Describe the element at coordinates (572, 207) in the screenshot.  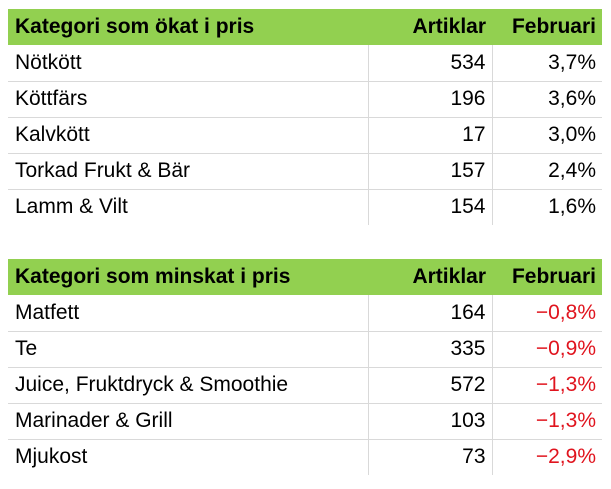
I see `february-cell: 1,6%` at that location.